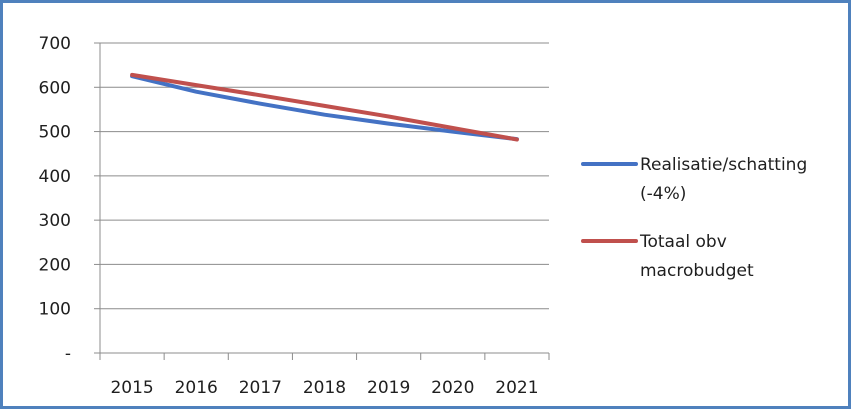 The image size is (851, 412). I want to click on legend-label-1: Realisatie/schatting, so click(723, 165).